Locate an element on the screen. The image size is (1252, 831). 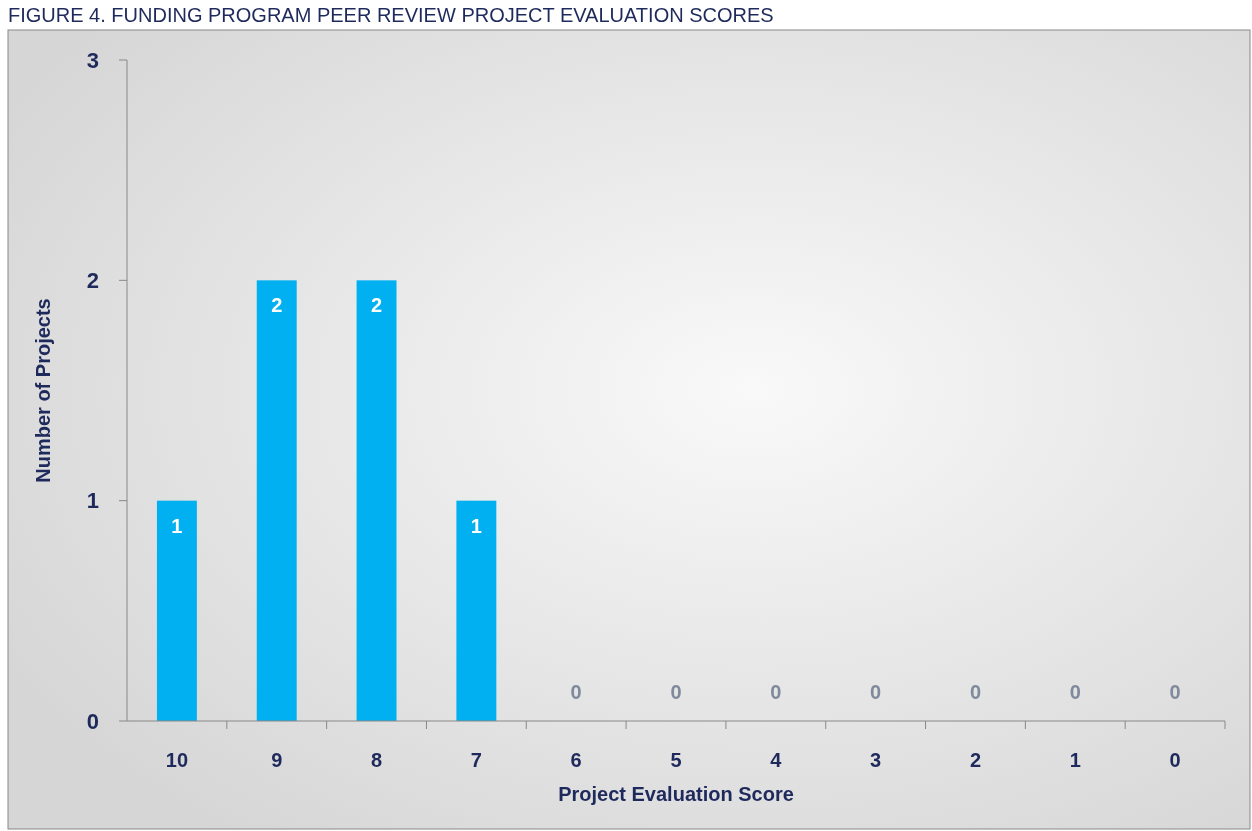
x-tick-label: 1 is located at coordinates (1075, 760).